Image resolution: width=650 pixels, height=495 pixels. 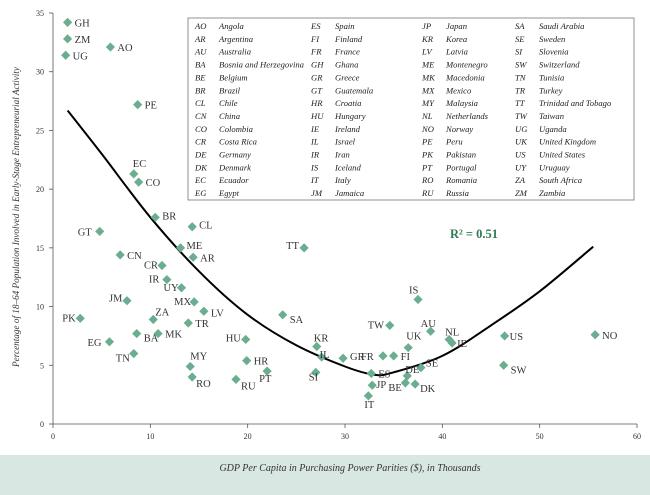 What do you see at coordinates (552, 193) in the screenshot?
I see `legend-country: Zambia` at bounding box center [552, 193].